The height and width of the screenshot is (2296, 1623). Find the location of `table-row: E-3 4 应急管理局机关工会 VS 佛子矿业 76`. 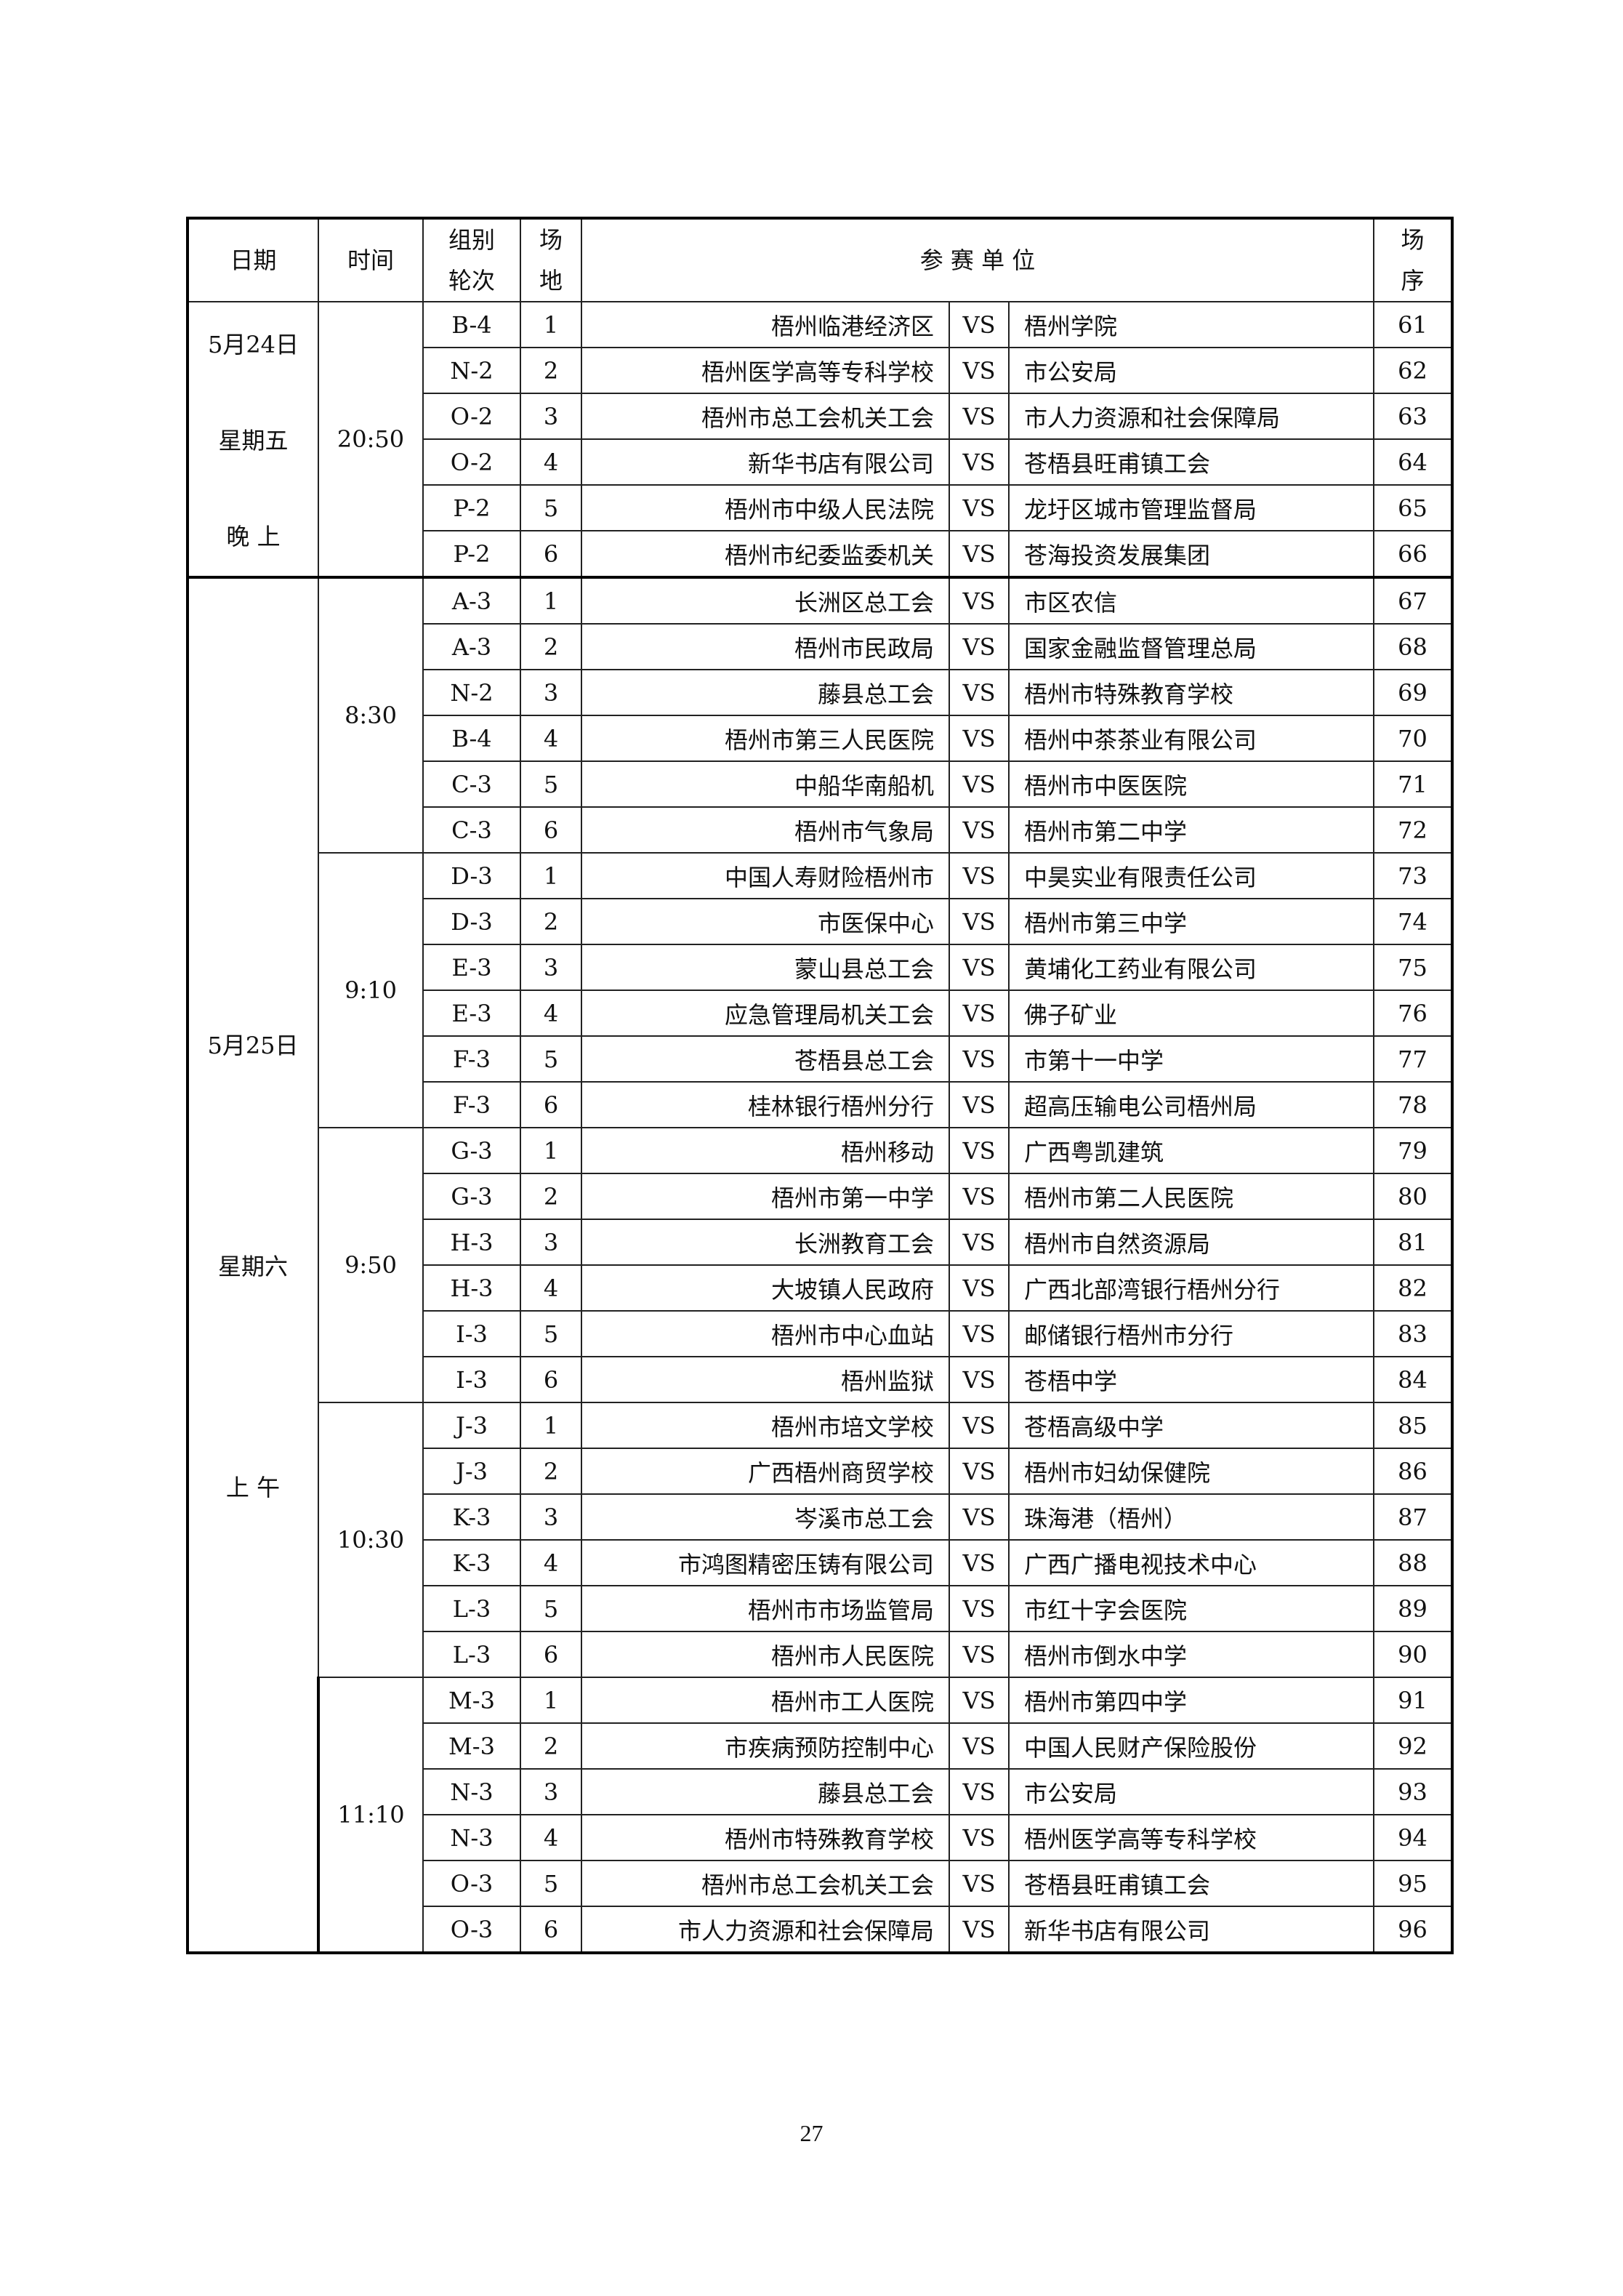

table-row: E-3 4 应急管理局机关工会 VS 佛子矿业 76 is located at coordinates (821, 1014).